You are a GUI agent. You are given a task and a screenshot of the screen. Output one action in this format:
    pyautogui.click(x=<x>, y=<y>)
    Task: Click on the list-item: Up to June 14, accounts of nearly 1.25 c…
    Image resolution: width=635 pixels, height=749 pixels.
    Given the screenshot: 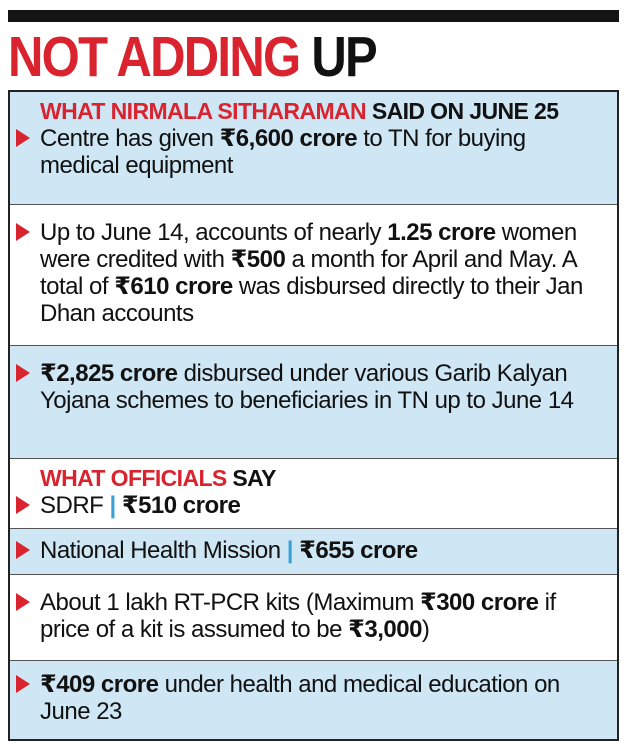 What is the action you would take?
    pyautogui.click(x=311, y=273)
    